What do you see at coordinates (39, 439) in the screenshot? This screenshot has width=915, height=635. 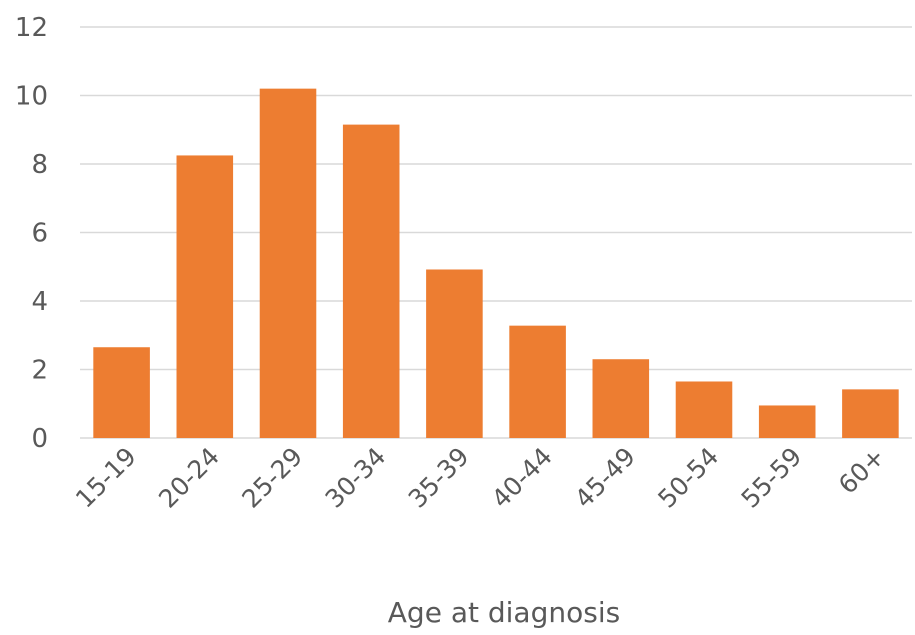 I see `y-tick-label: 0` at bounding box center [39, 439].